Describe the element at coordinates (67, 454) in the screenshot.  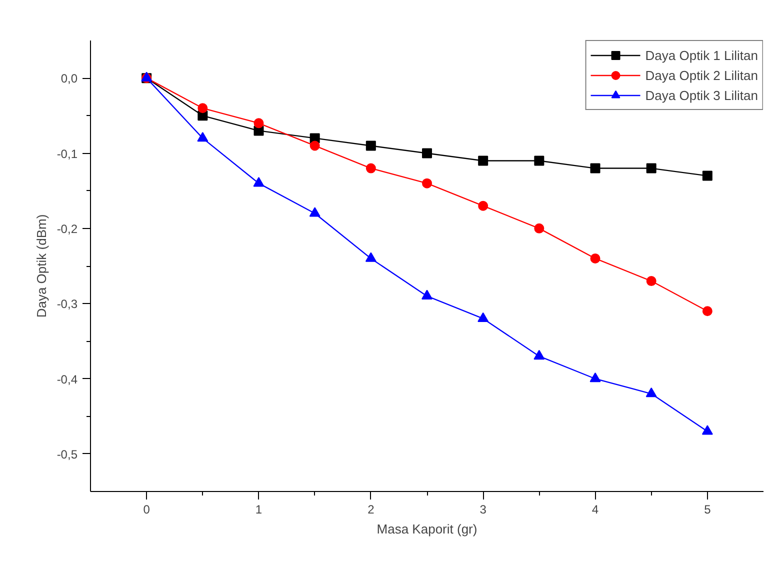
I see `y-tick-label: -0,5` at that location.